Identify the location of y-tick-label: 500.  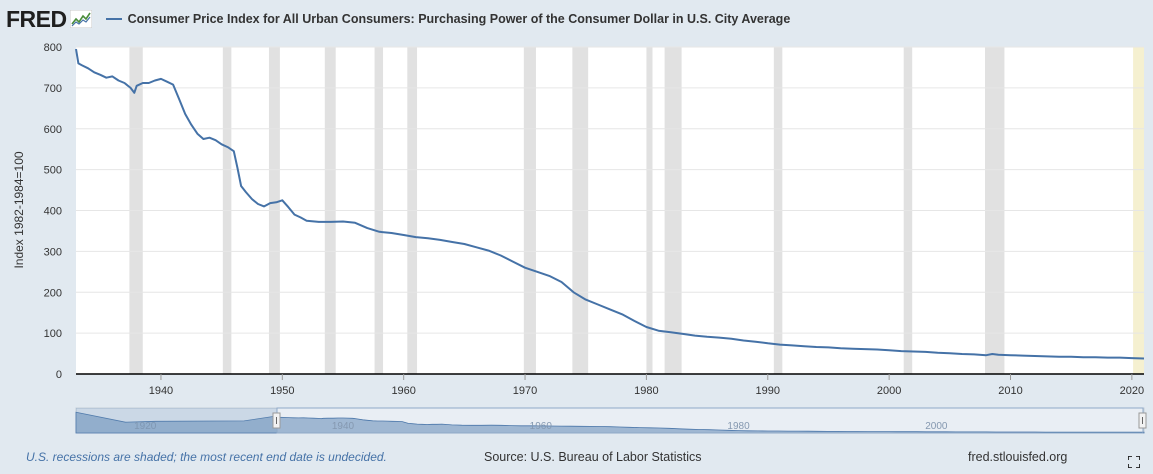
(53, 171).